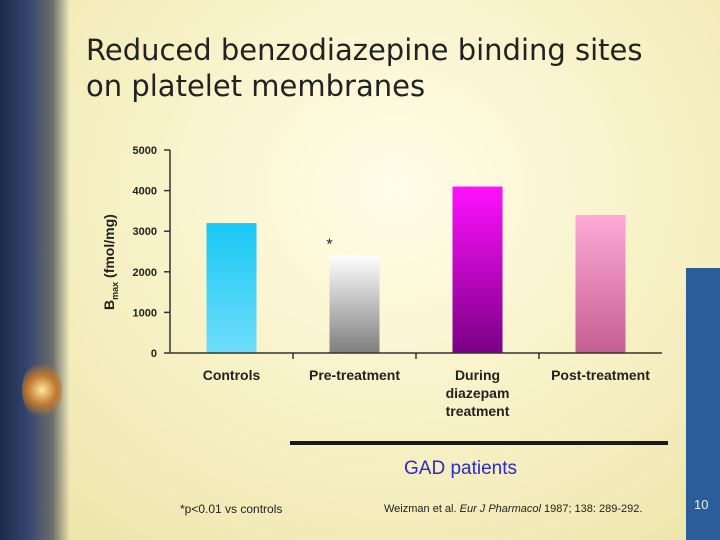 Image resolution: width=720 pixels, height=540 pixels. What do you see at coordinates (42, 390) in the screenshot?
I see `decorative-glow` at bounding box center [42, 390].